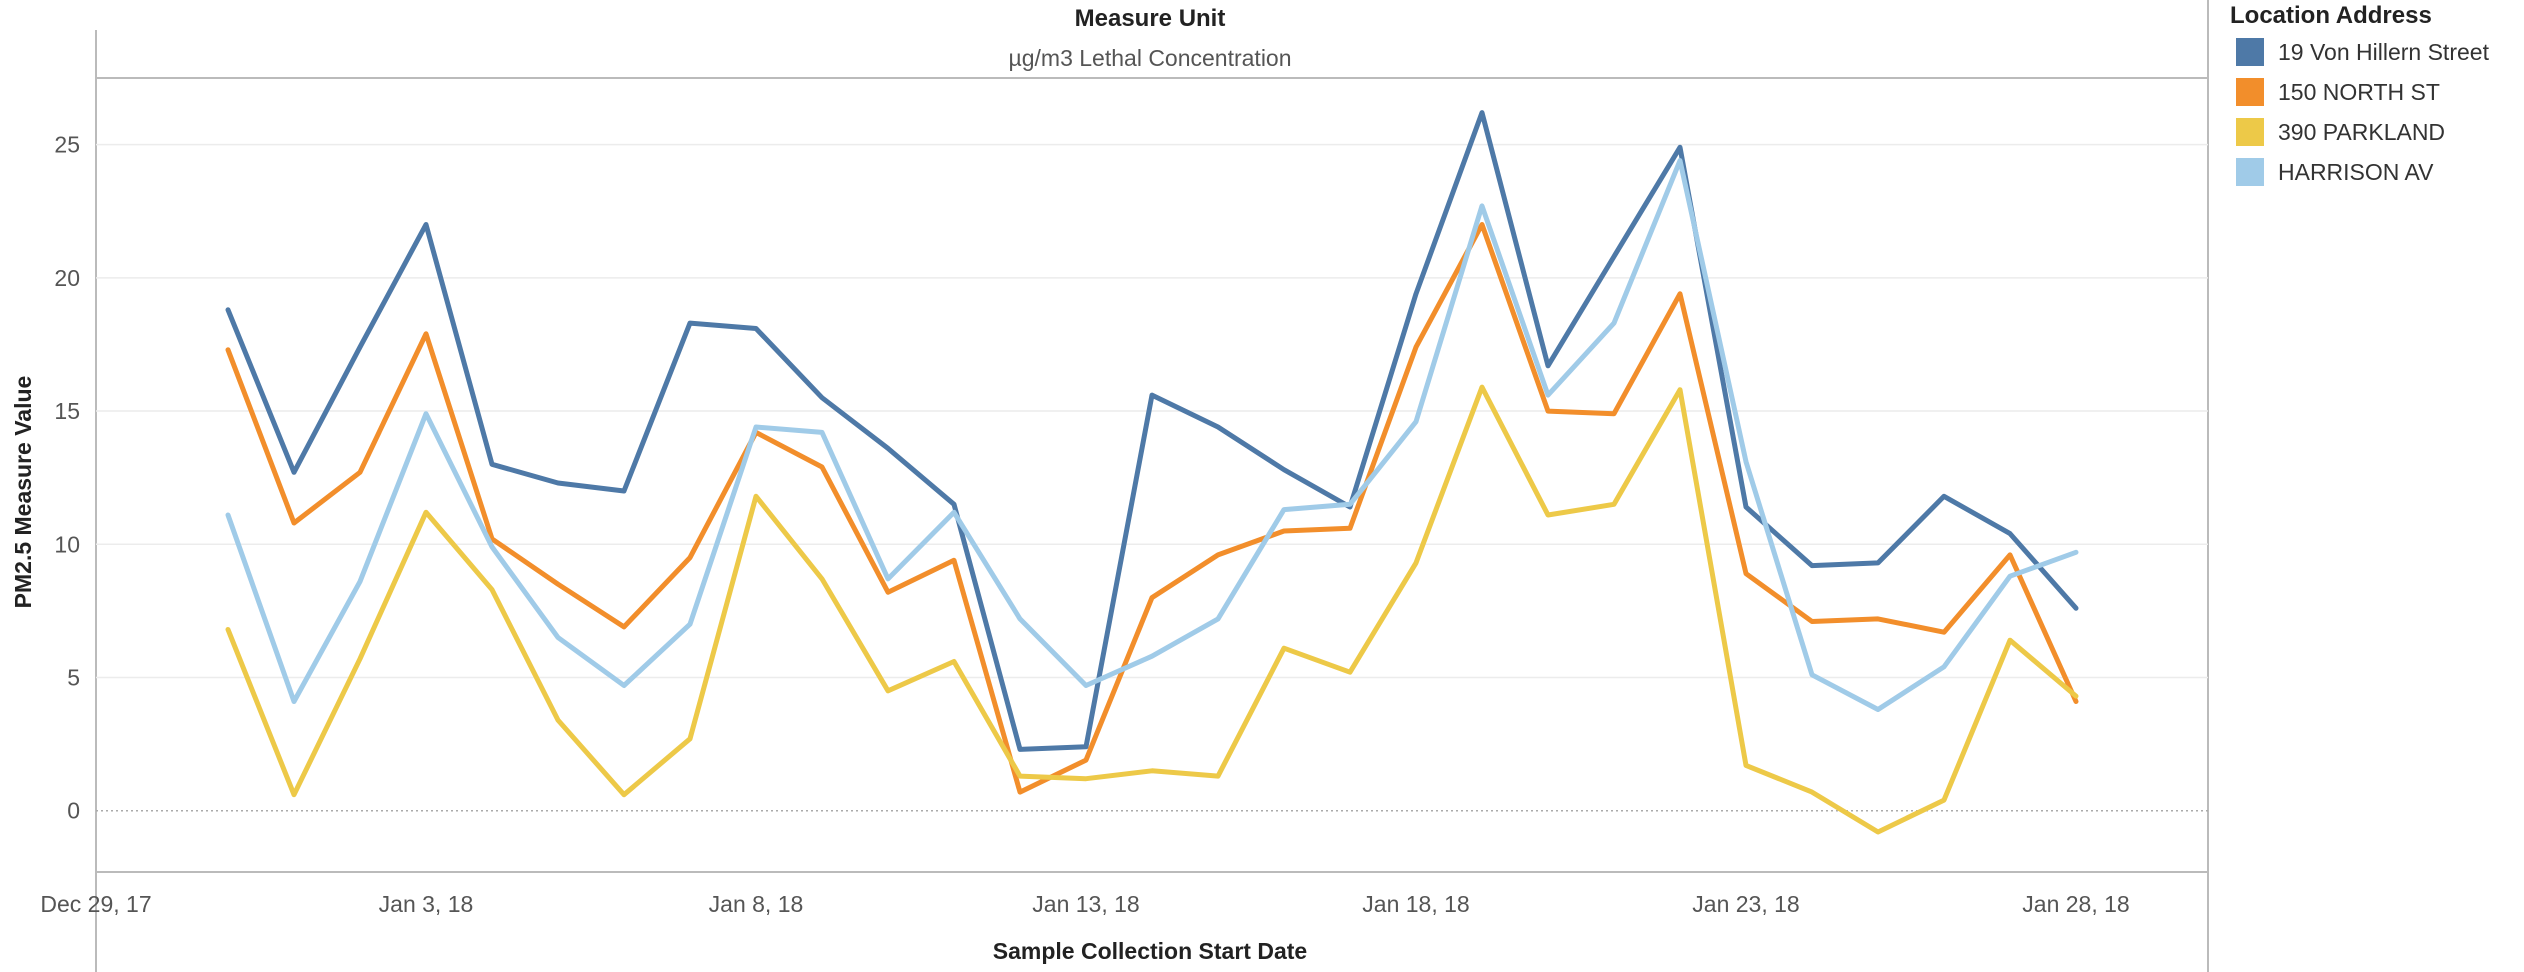 This screenshot has height=972, width=2524. Describe the element at coordinates (67, 544) in the screenshot. I see `y-tick-label: 10` at that location.